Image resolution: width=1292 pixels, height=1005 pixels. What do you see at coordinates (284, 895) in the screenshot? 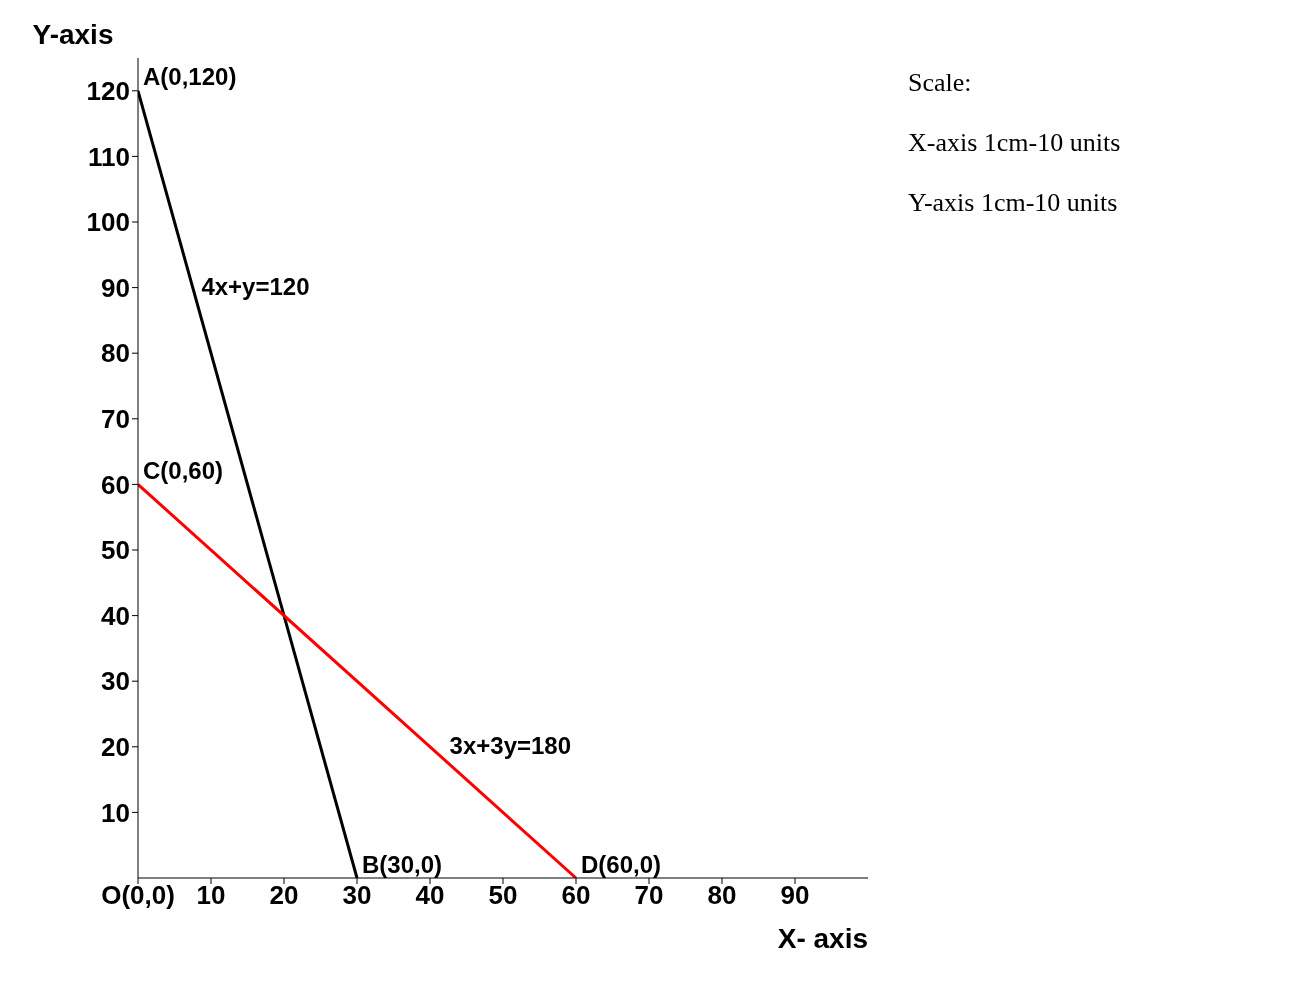
I see `x-tick-label: 20` at bounding box center [284, 895].